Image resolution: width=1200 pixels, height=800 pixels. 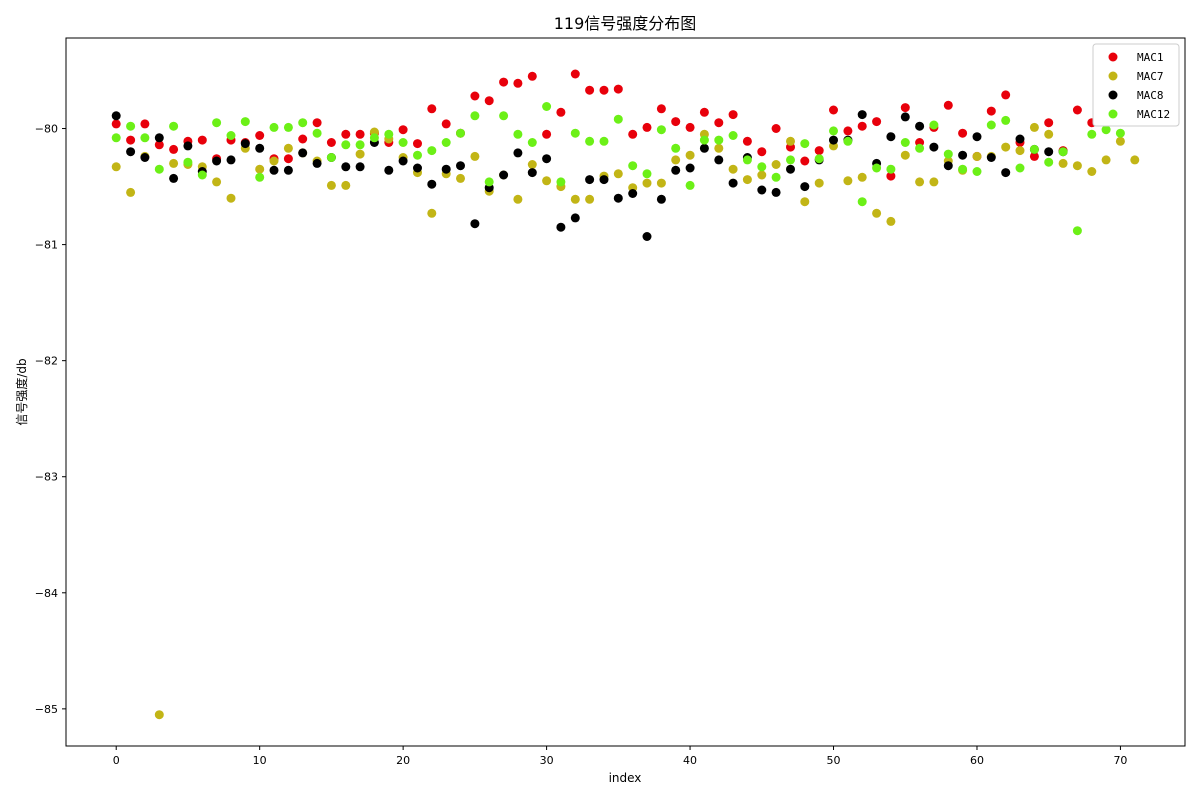 I want to click on x-tick-label: 70, so click(x=1120, y=760).